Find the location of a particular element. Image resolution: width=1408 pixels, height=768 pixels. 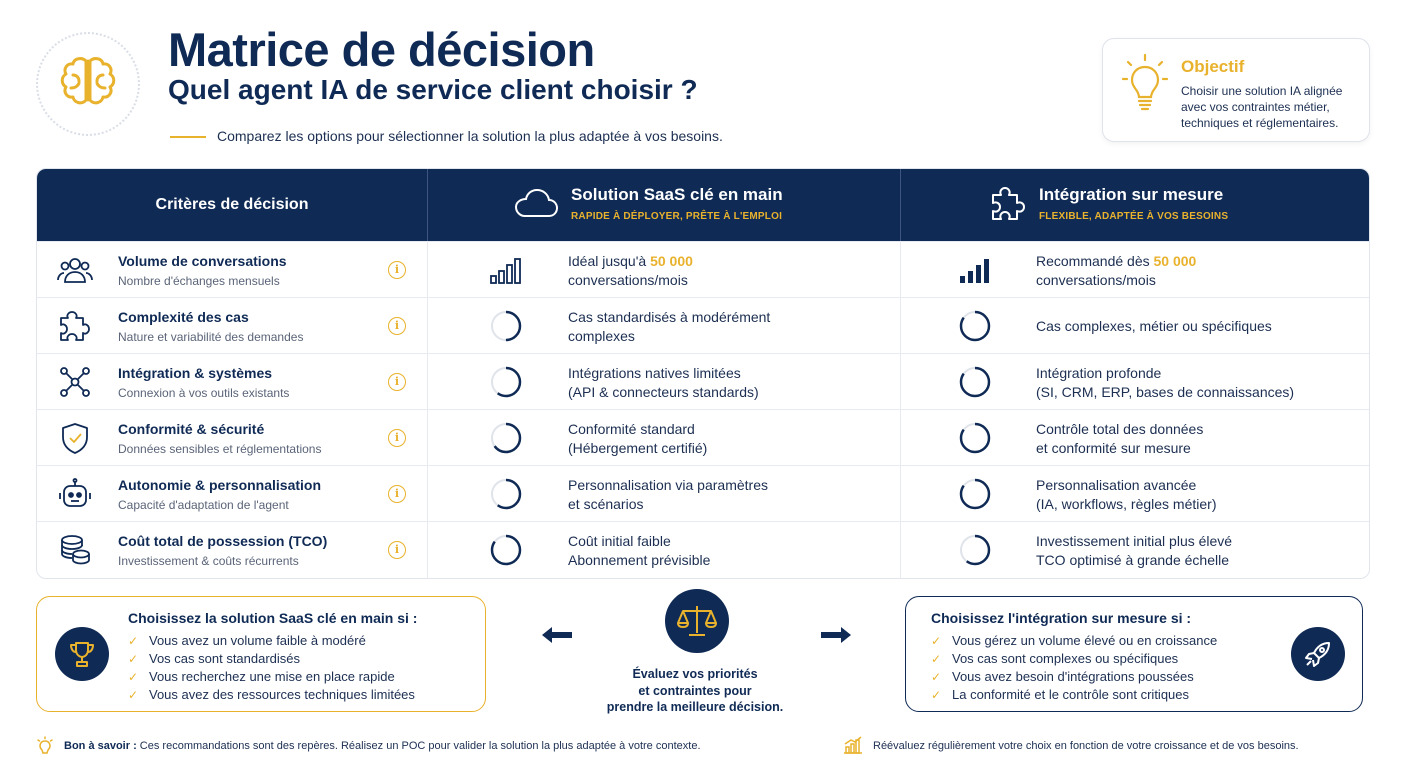

scale-badge is located at coordinates (697, 621).